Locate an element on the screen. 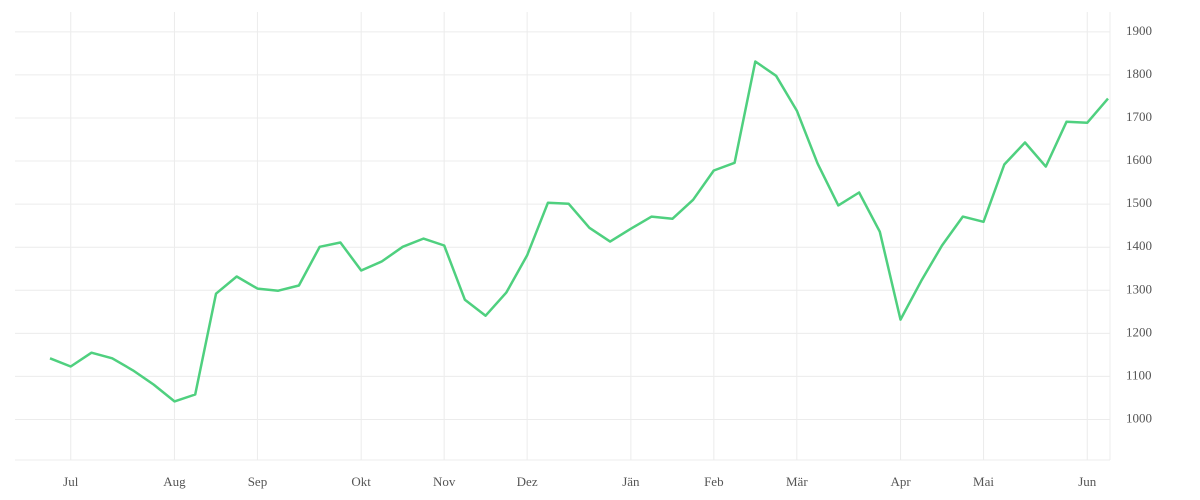 The image size is (1200, 500). x-tick-label: Okt is located at coordinates (361, 481).